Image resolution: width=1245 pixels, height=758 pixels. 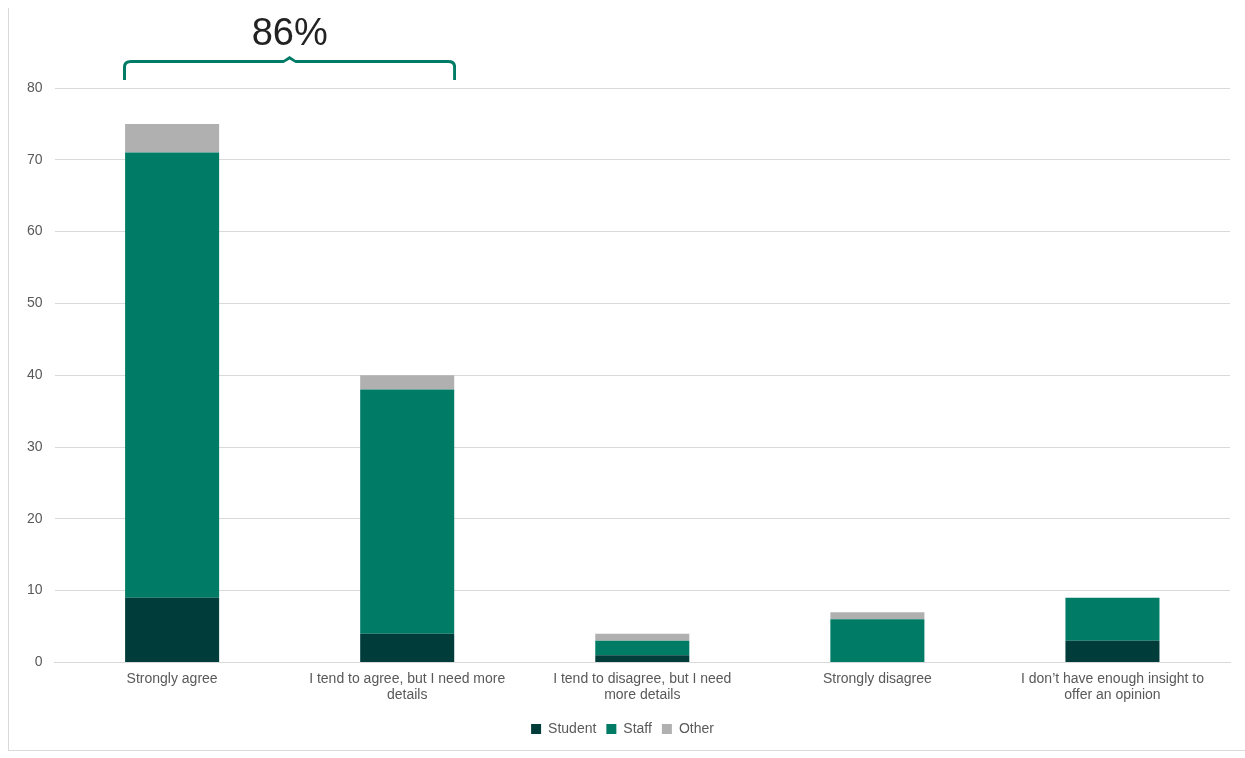 What do you see at coordinates (34, 302) in the screenshot?
I see `y-tick-label: 50` at bounding box center [34, 302].